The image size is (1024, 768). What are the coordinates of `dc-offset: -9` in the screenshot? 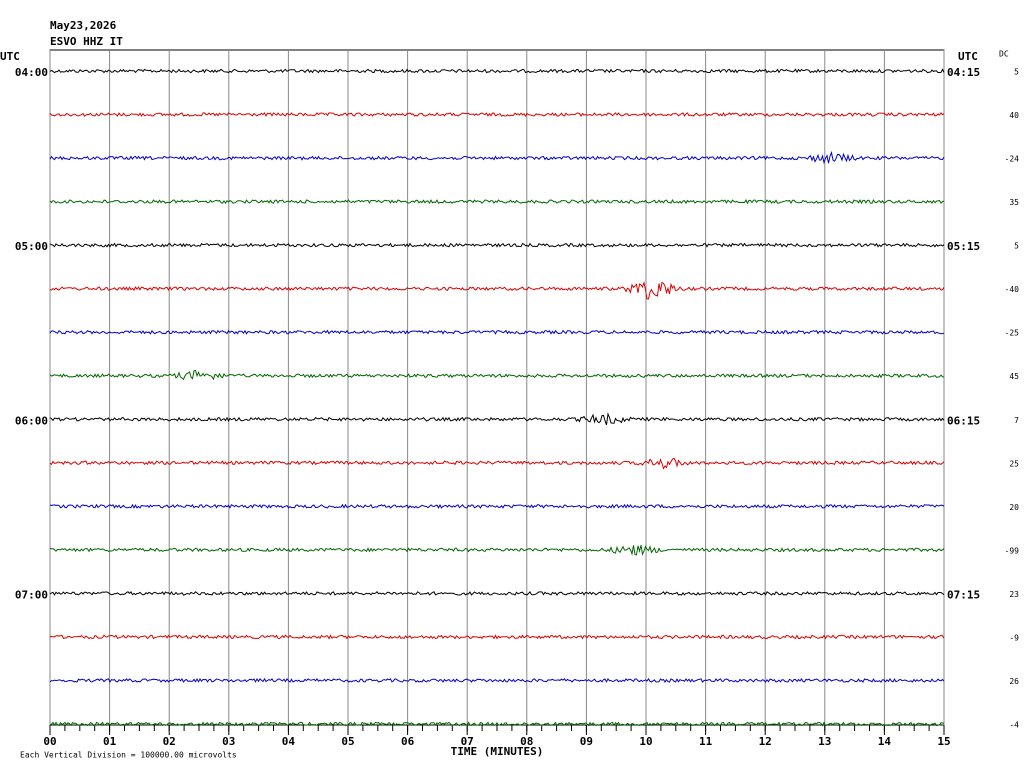 It's located at (1014, 637).